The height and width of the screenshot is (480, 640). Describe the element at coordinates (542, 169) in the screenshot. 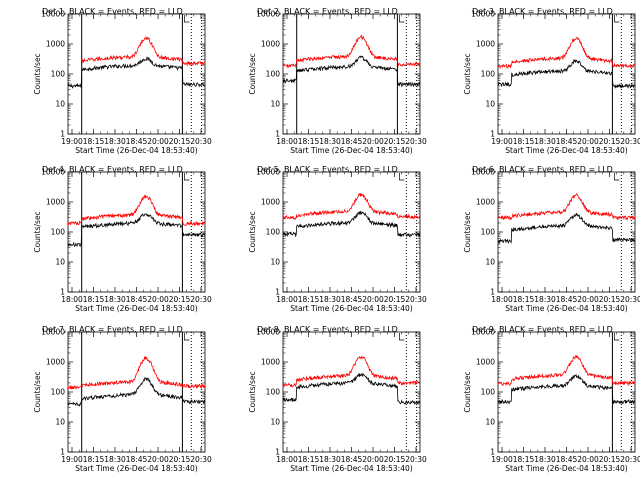

I see `panel-title: Det 6, BLACK = Events, RED = LLD` at that location.